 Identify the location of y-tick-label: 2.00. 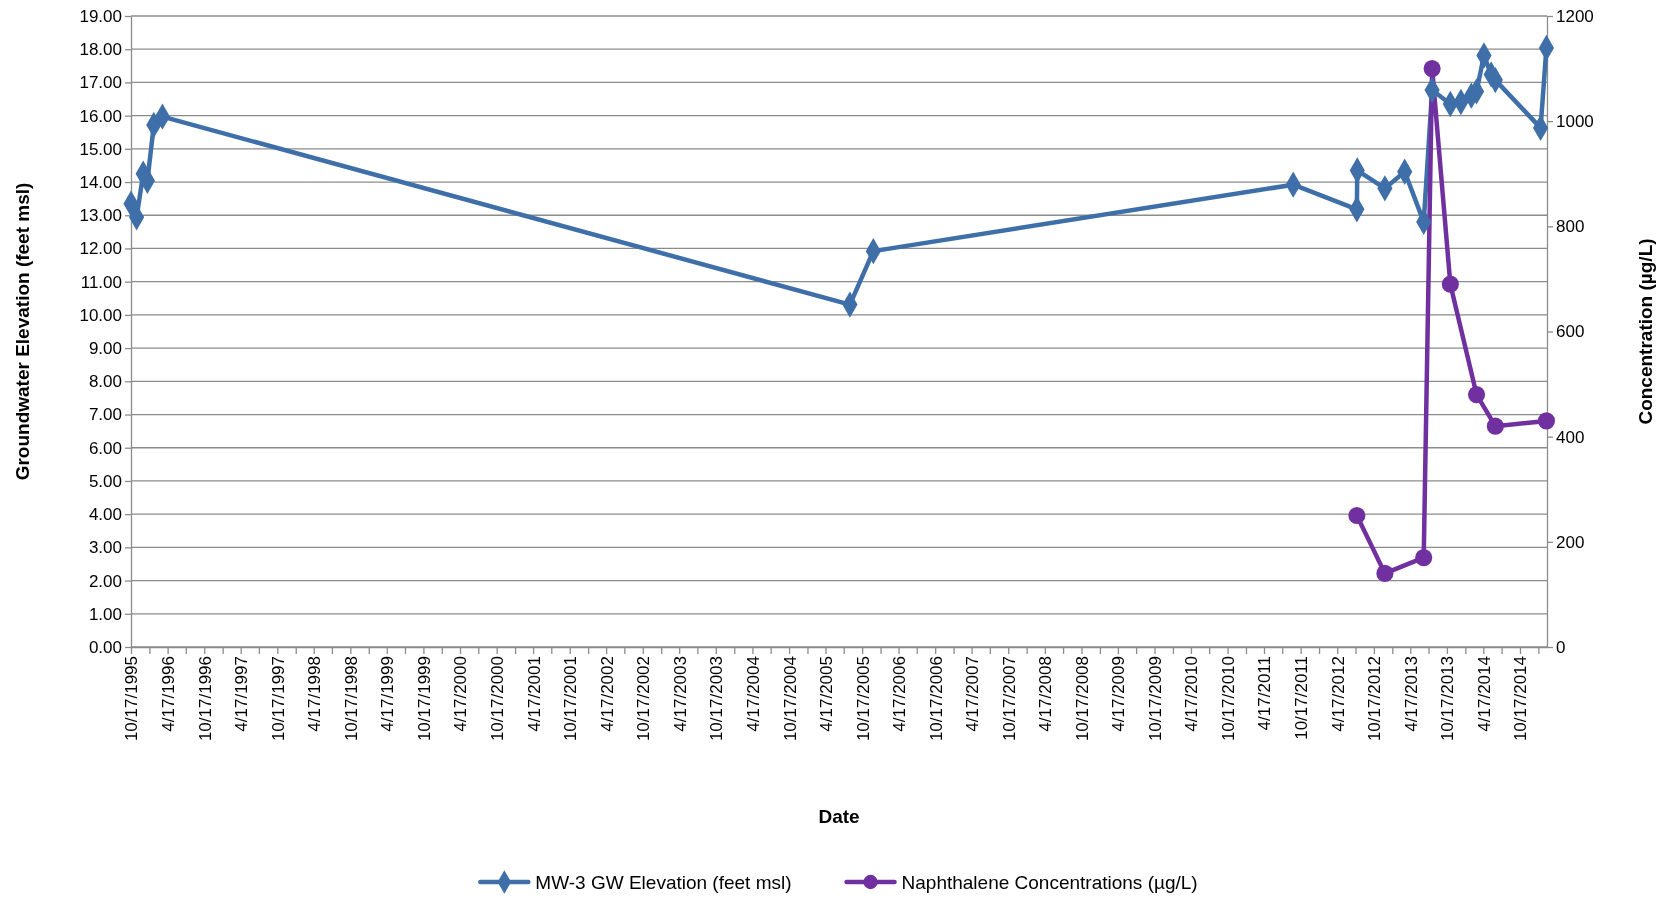
(105, 581).